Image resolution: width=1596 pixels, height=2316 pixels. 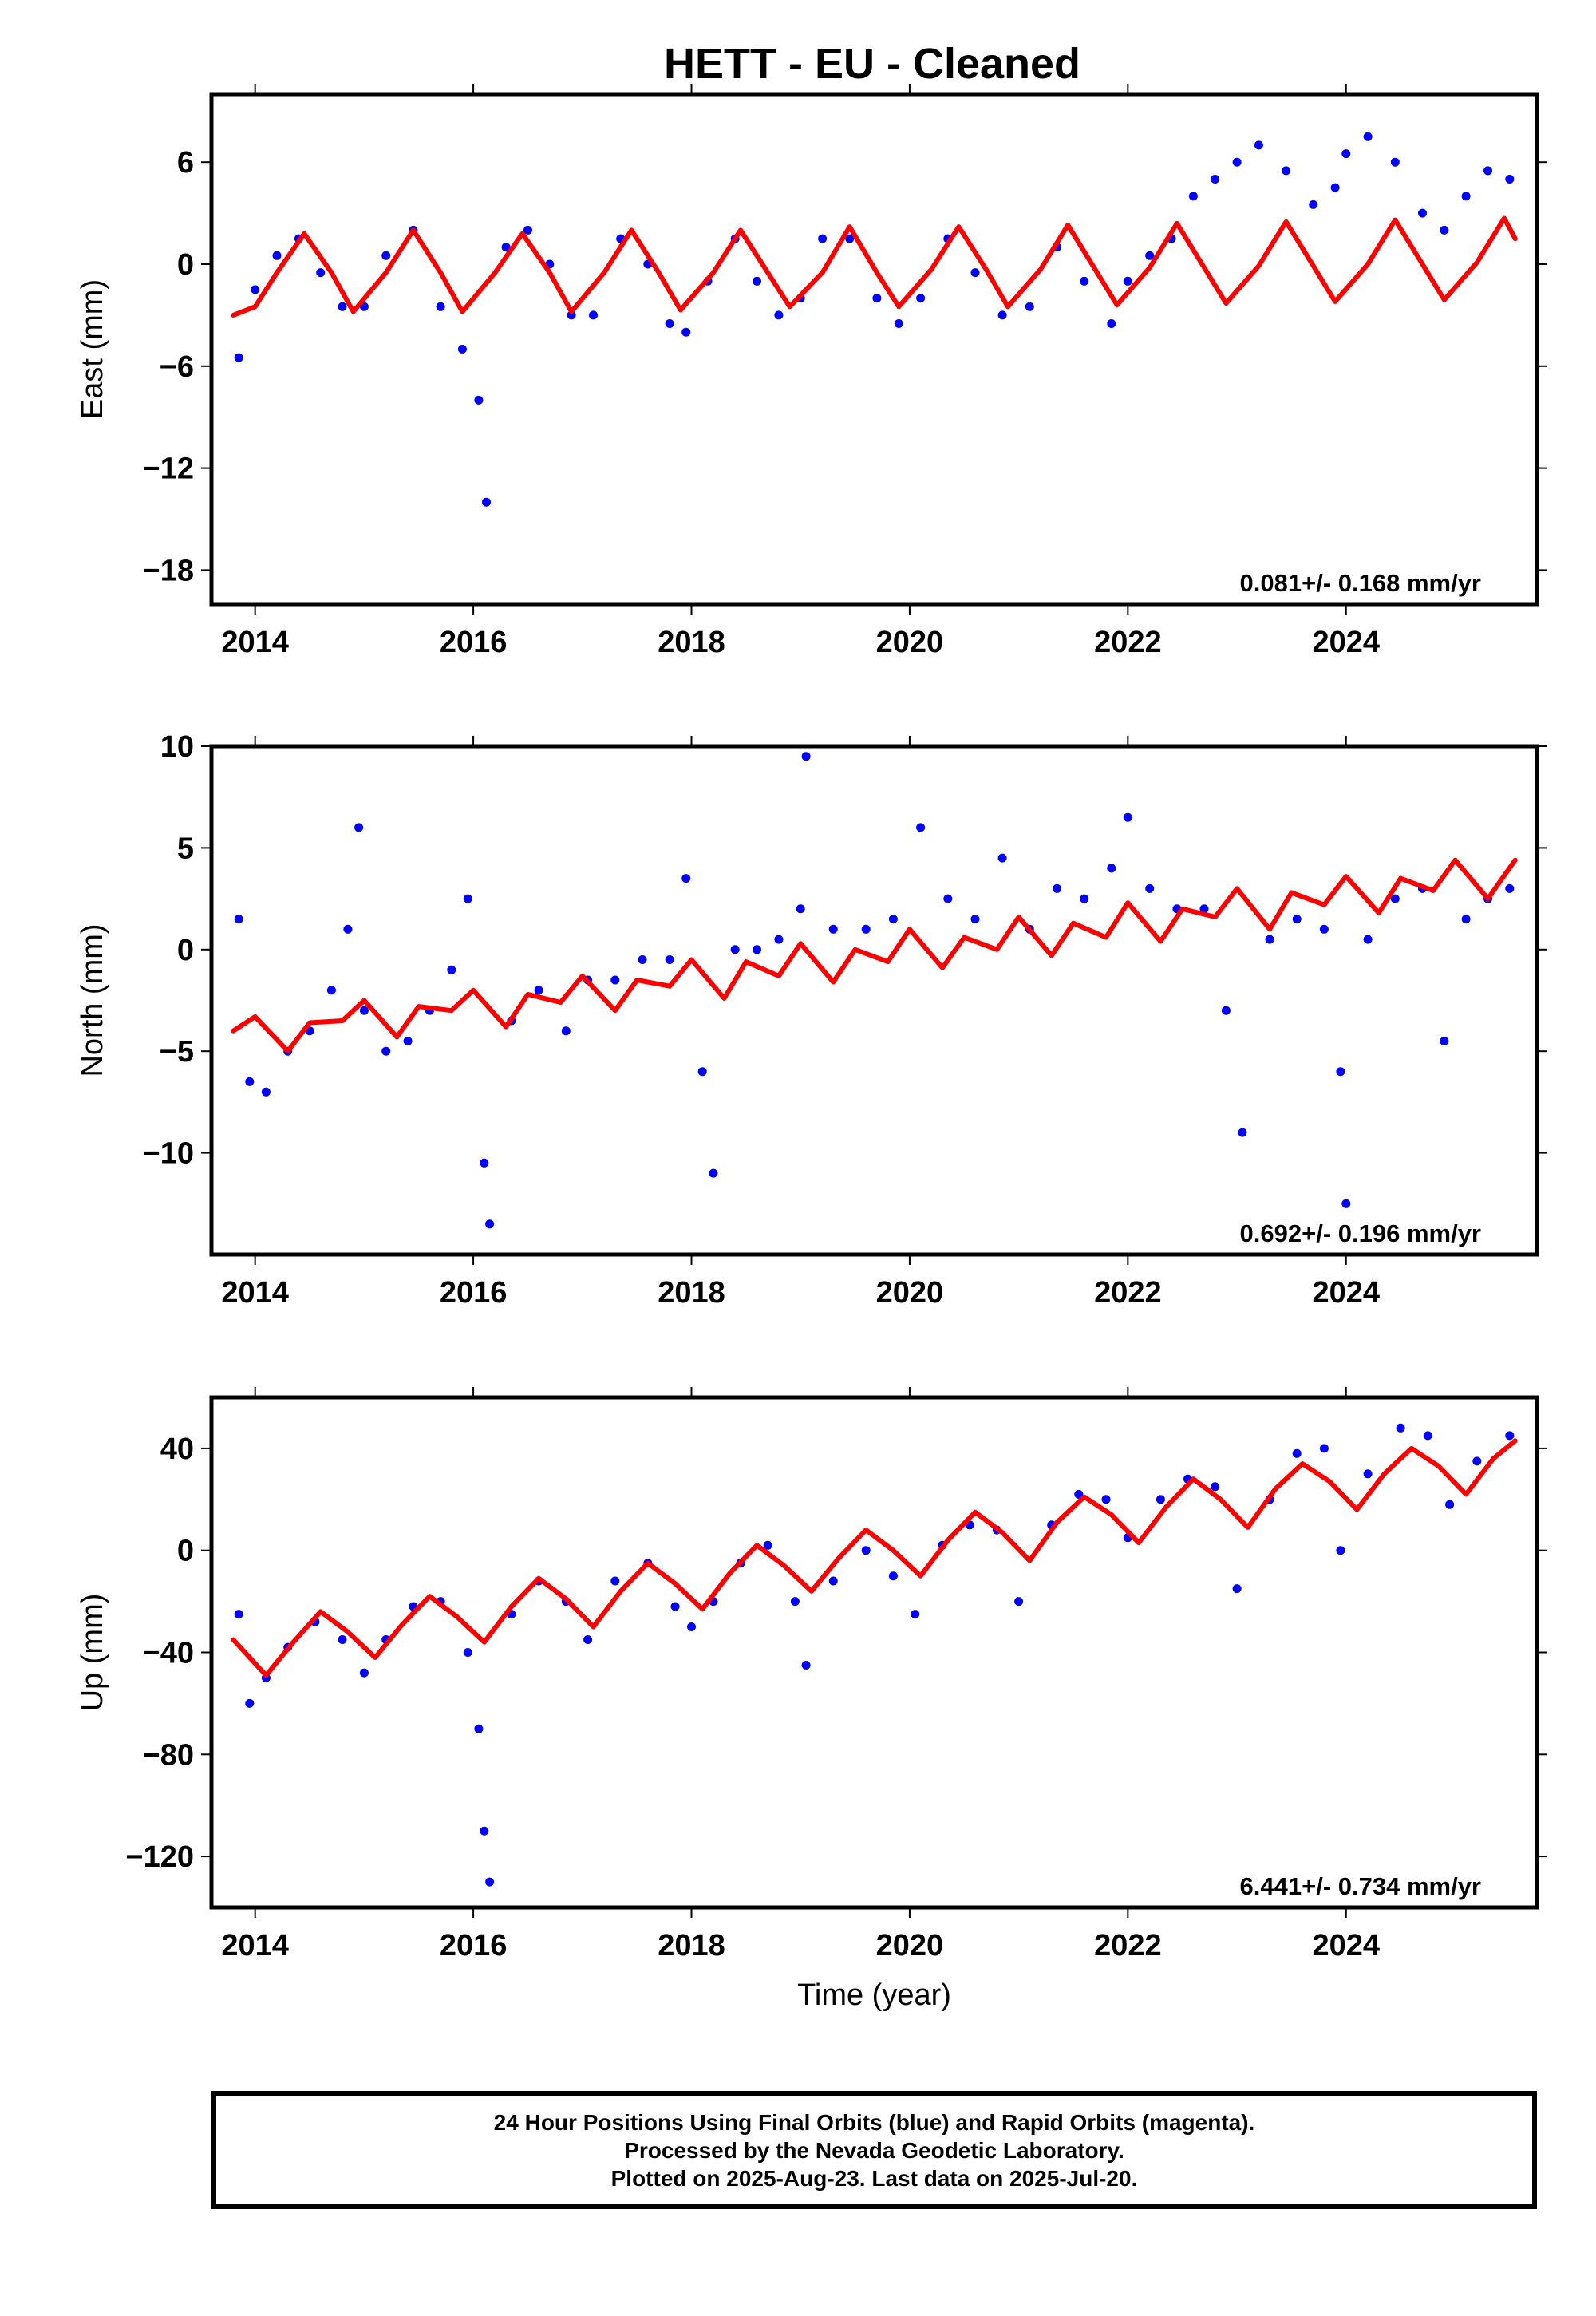 I want to click on east-rate-label: 0.081+/- 0.168 mm/yr, so click(x=1360, y=583).